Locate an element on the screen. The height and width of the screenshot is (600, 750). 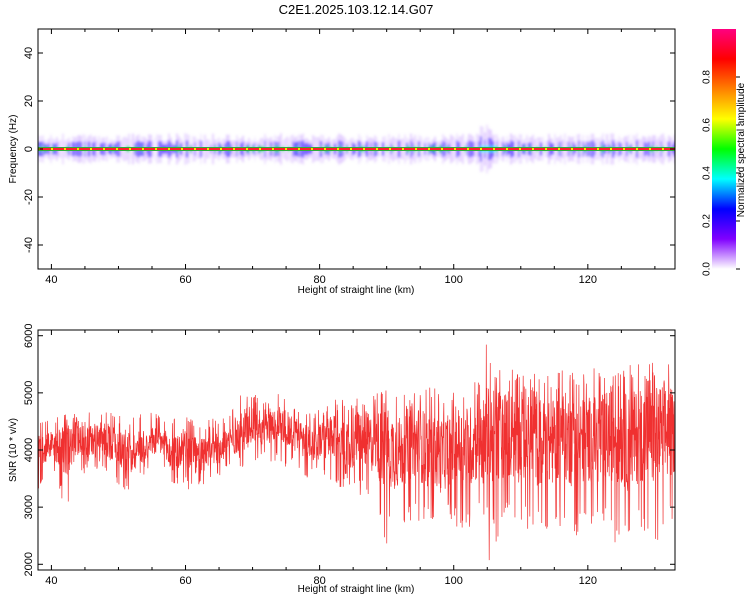
colorbar-tick-label: 0.4 is located at coordinates (707, 173).